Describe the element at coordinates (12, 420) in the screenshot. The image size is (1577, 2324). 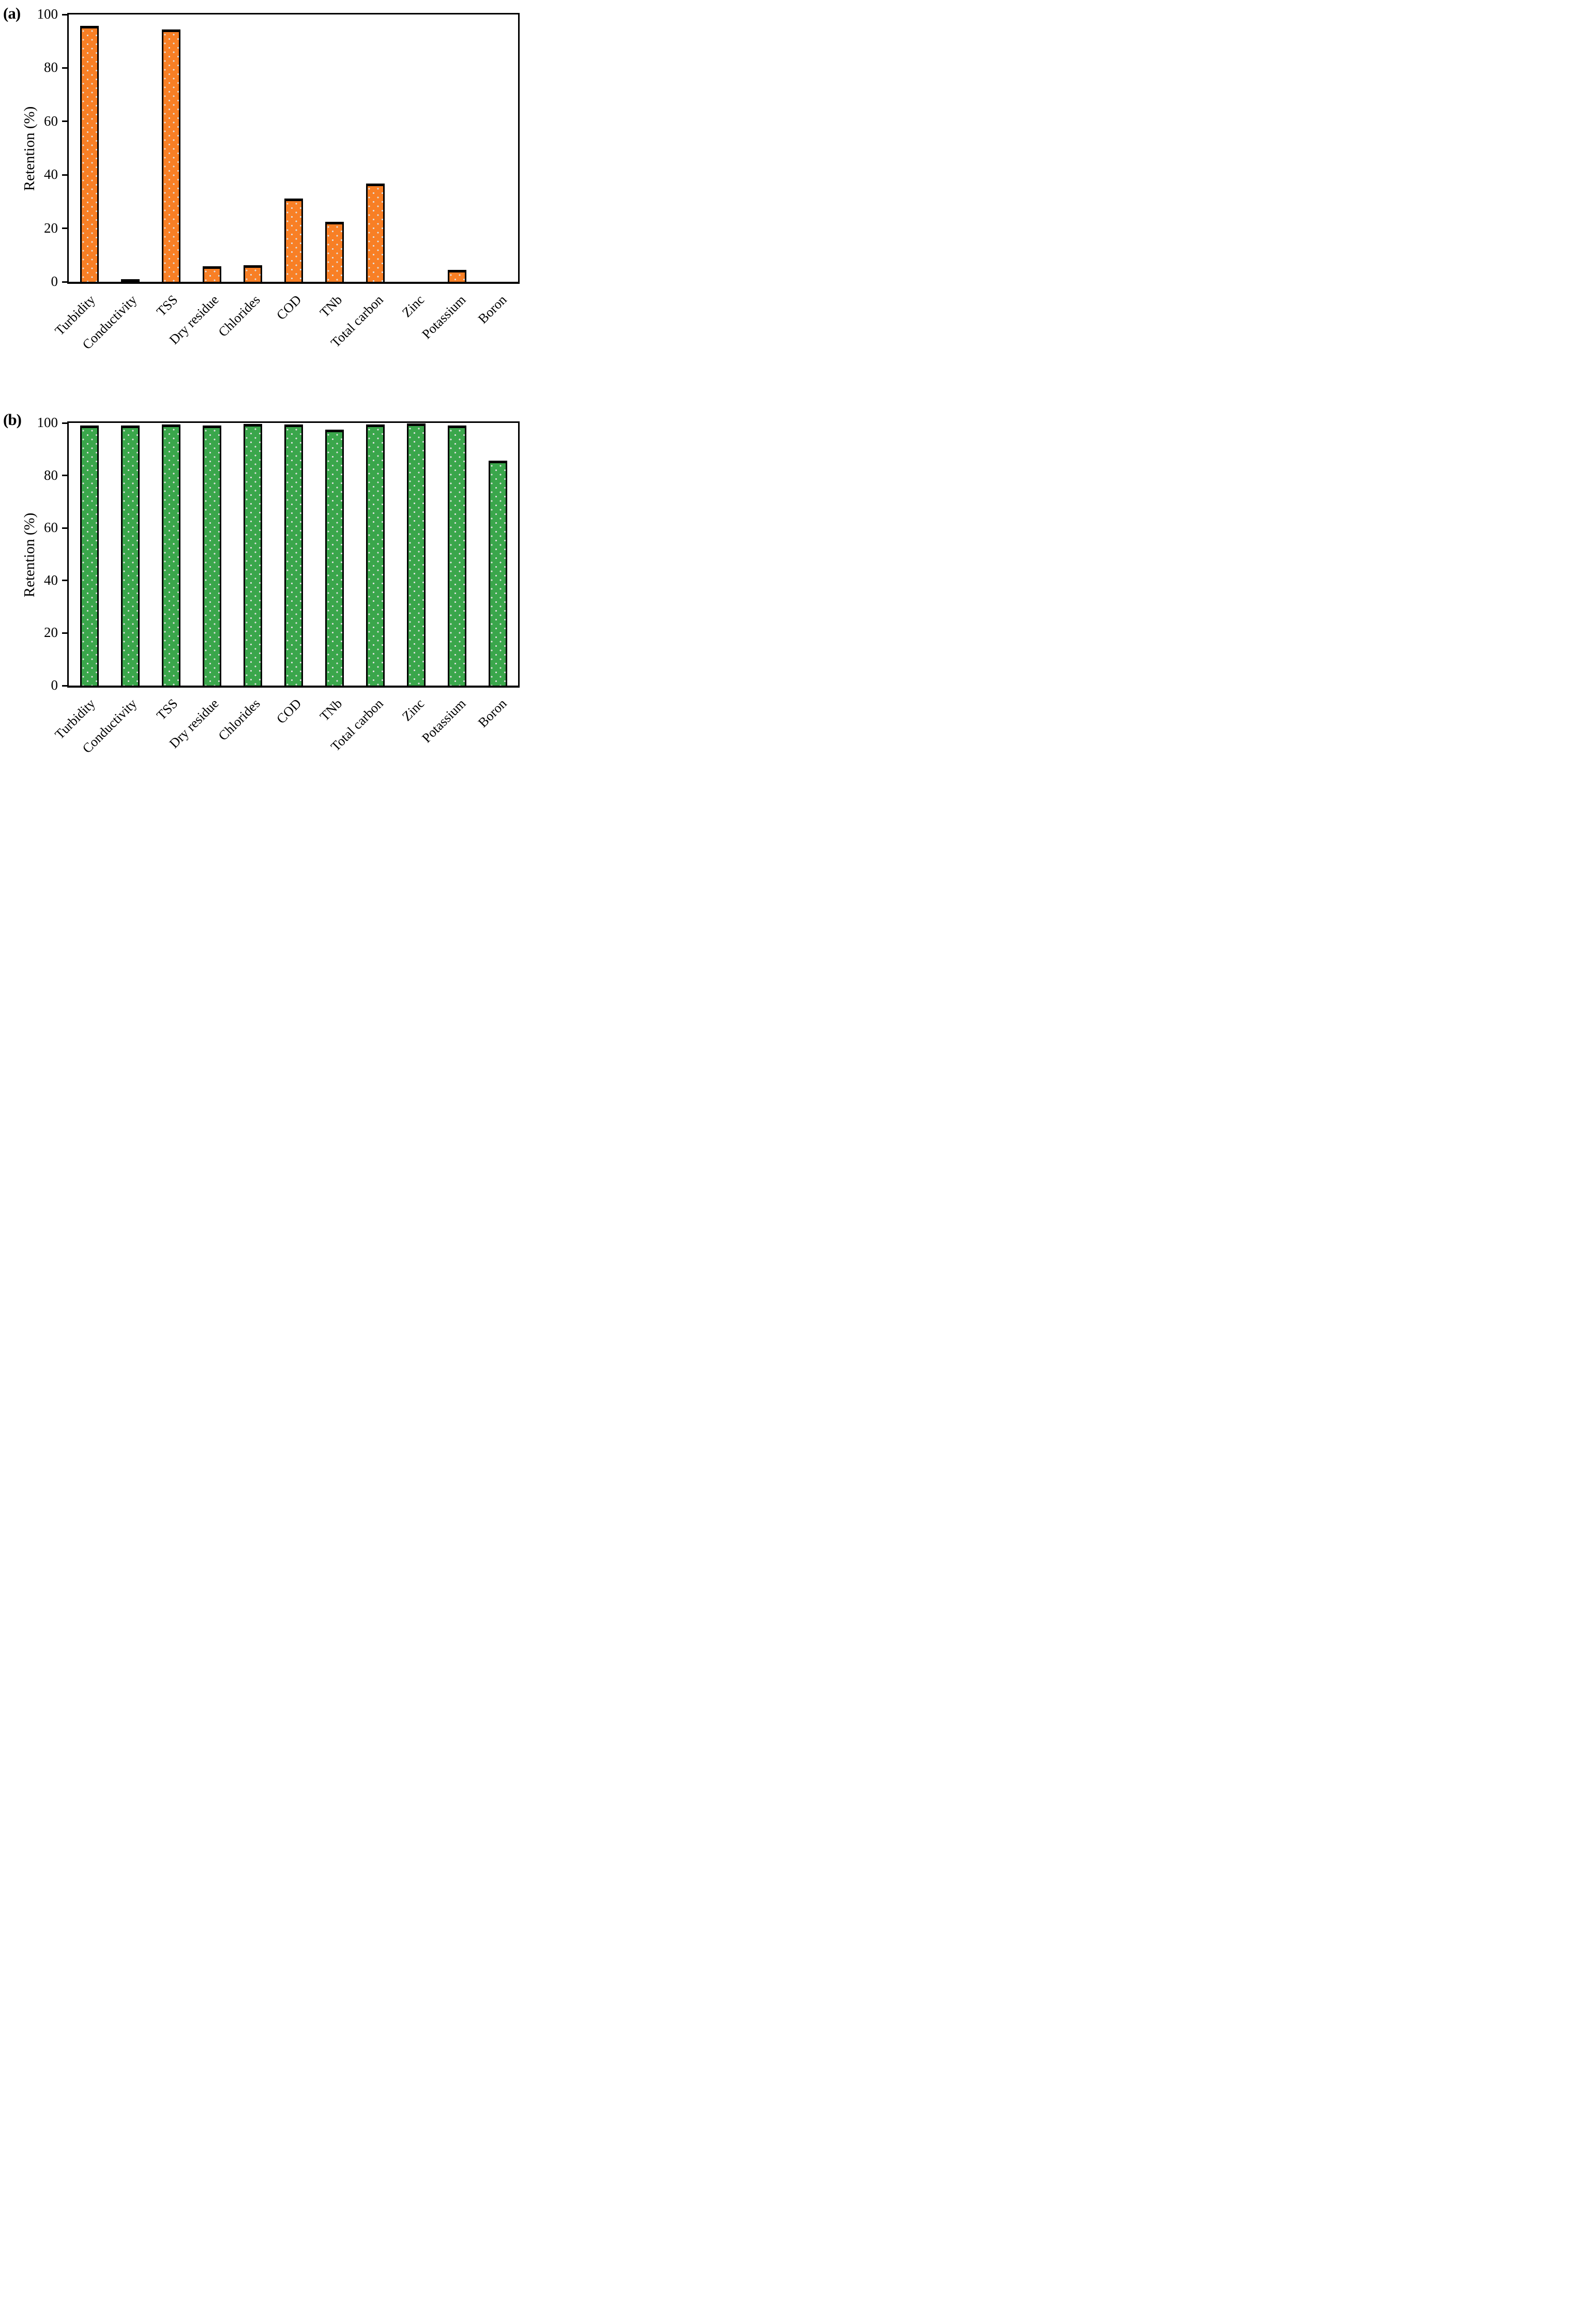
I see `panel-b-label: (b)` at that location.